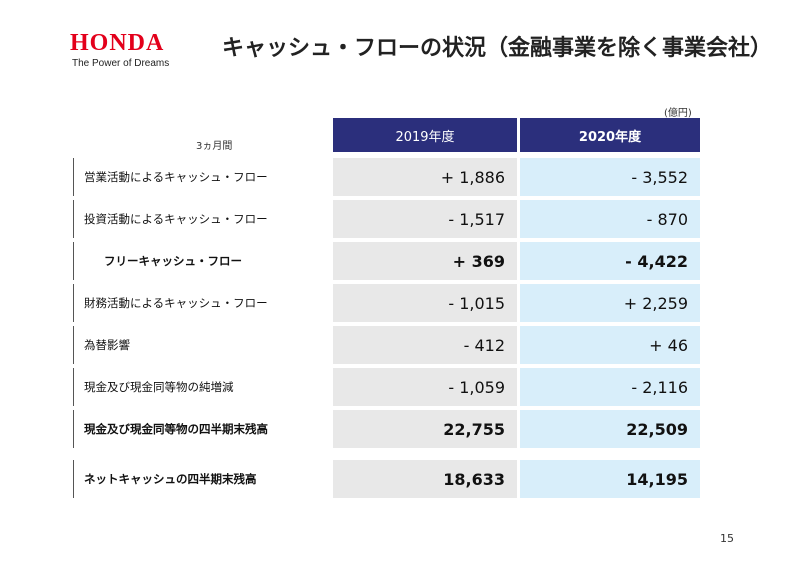 This screenshot has width=800, height=566. What do you see at coordinates (610, 135) in the screenshot?
I see `column-header: 2020年度` at bounding box center [610, 135].